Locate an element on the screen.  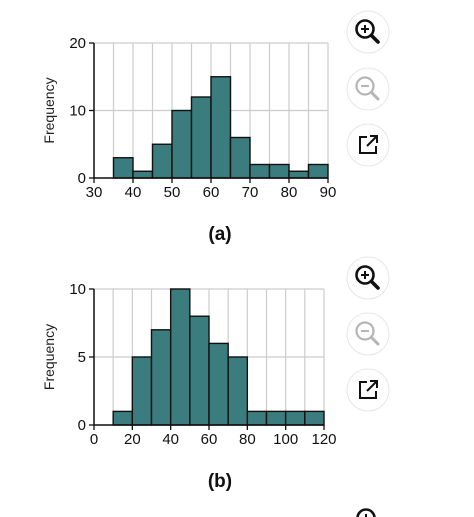
x-tick-label: 90 is located at coordinates (328, 192).